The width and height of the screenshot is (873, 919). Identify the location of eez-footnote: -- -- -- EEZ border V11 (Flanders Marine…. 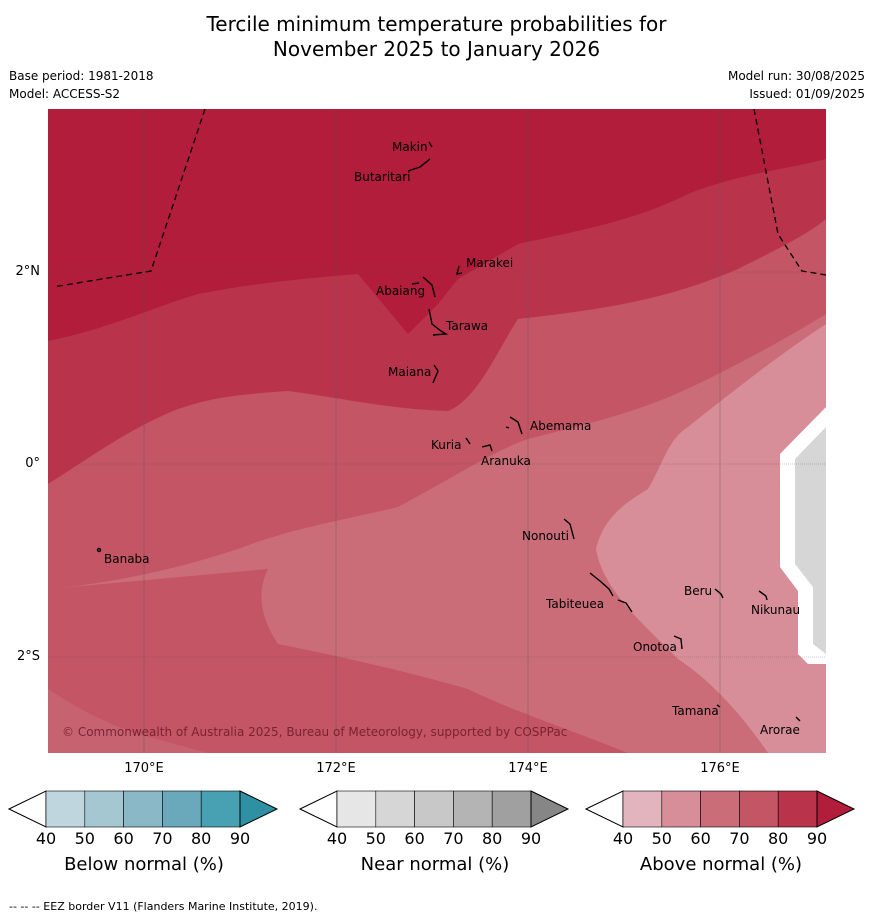
(163, 906).